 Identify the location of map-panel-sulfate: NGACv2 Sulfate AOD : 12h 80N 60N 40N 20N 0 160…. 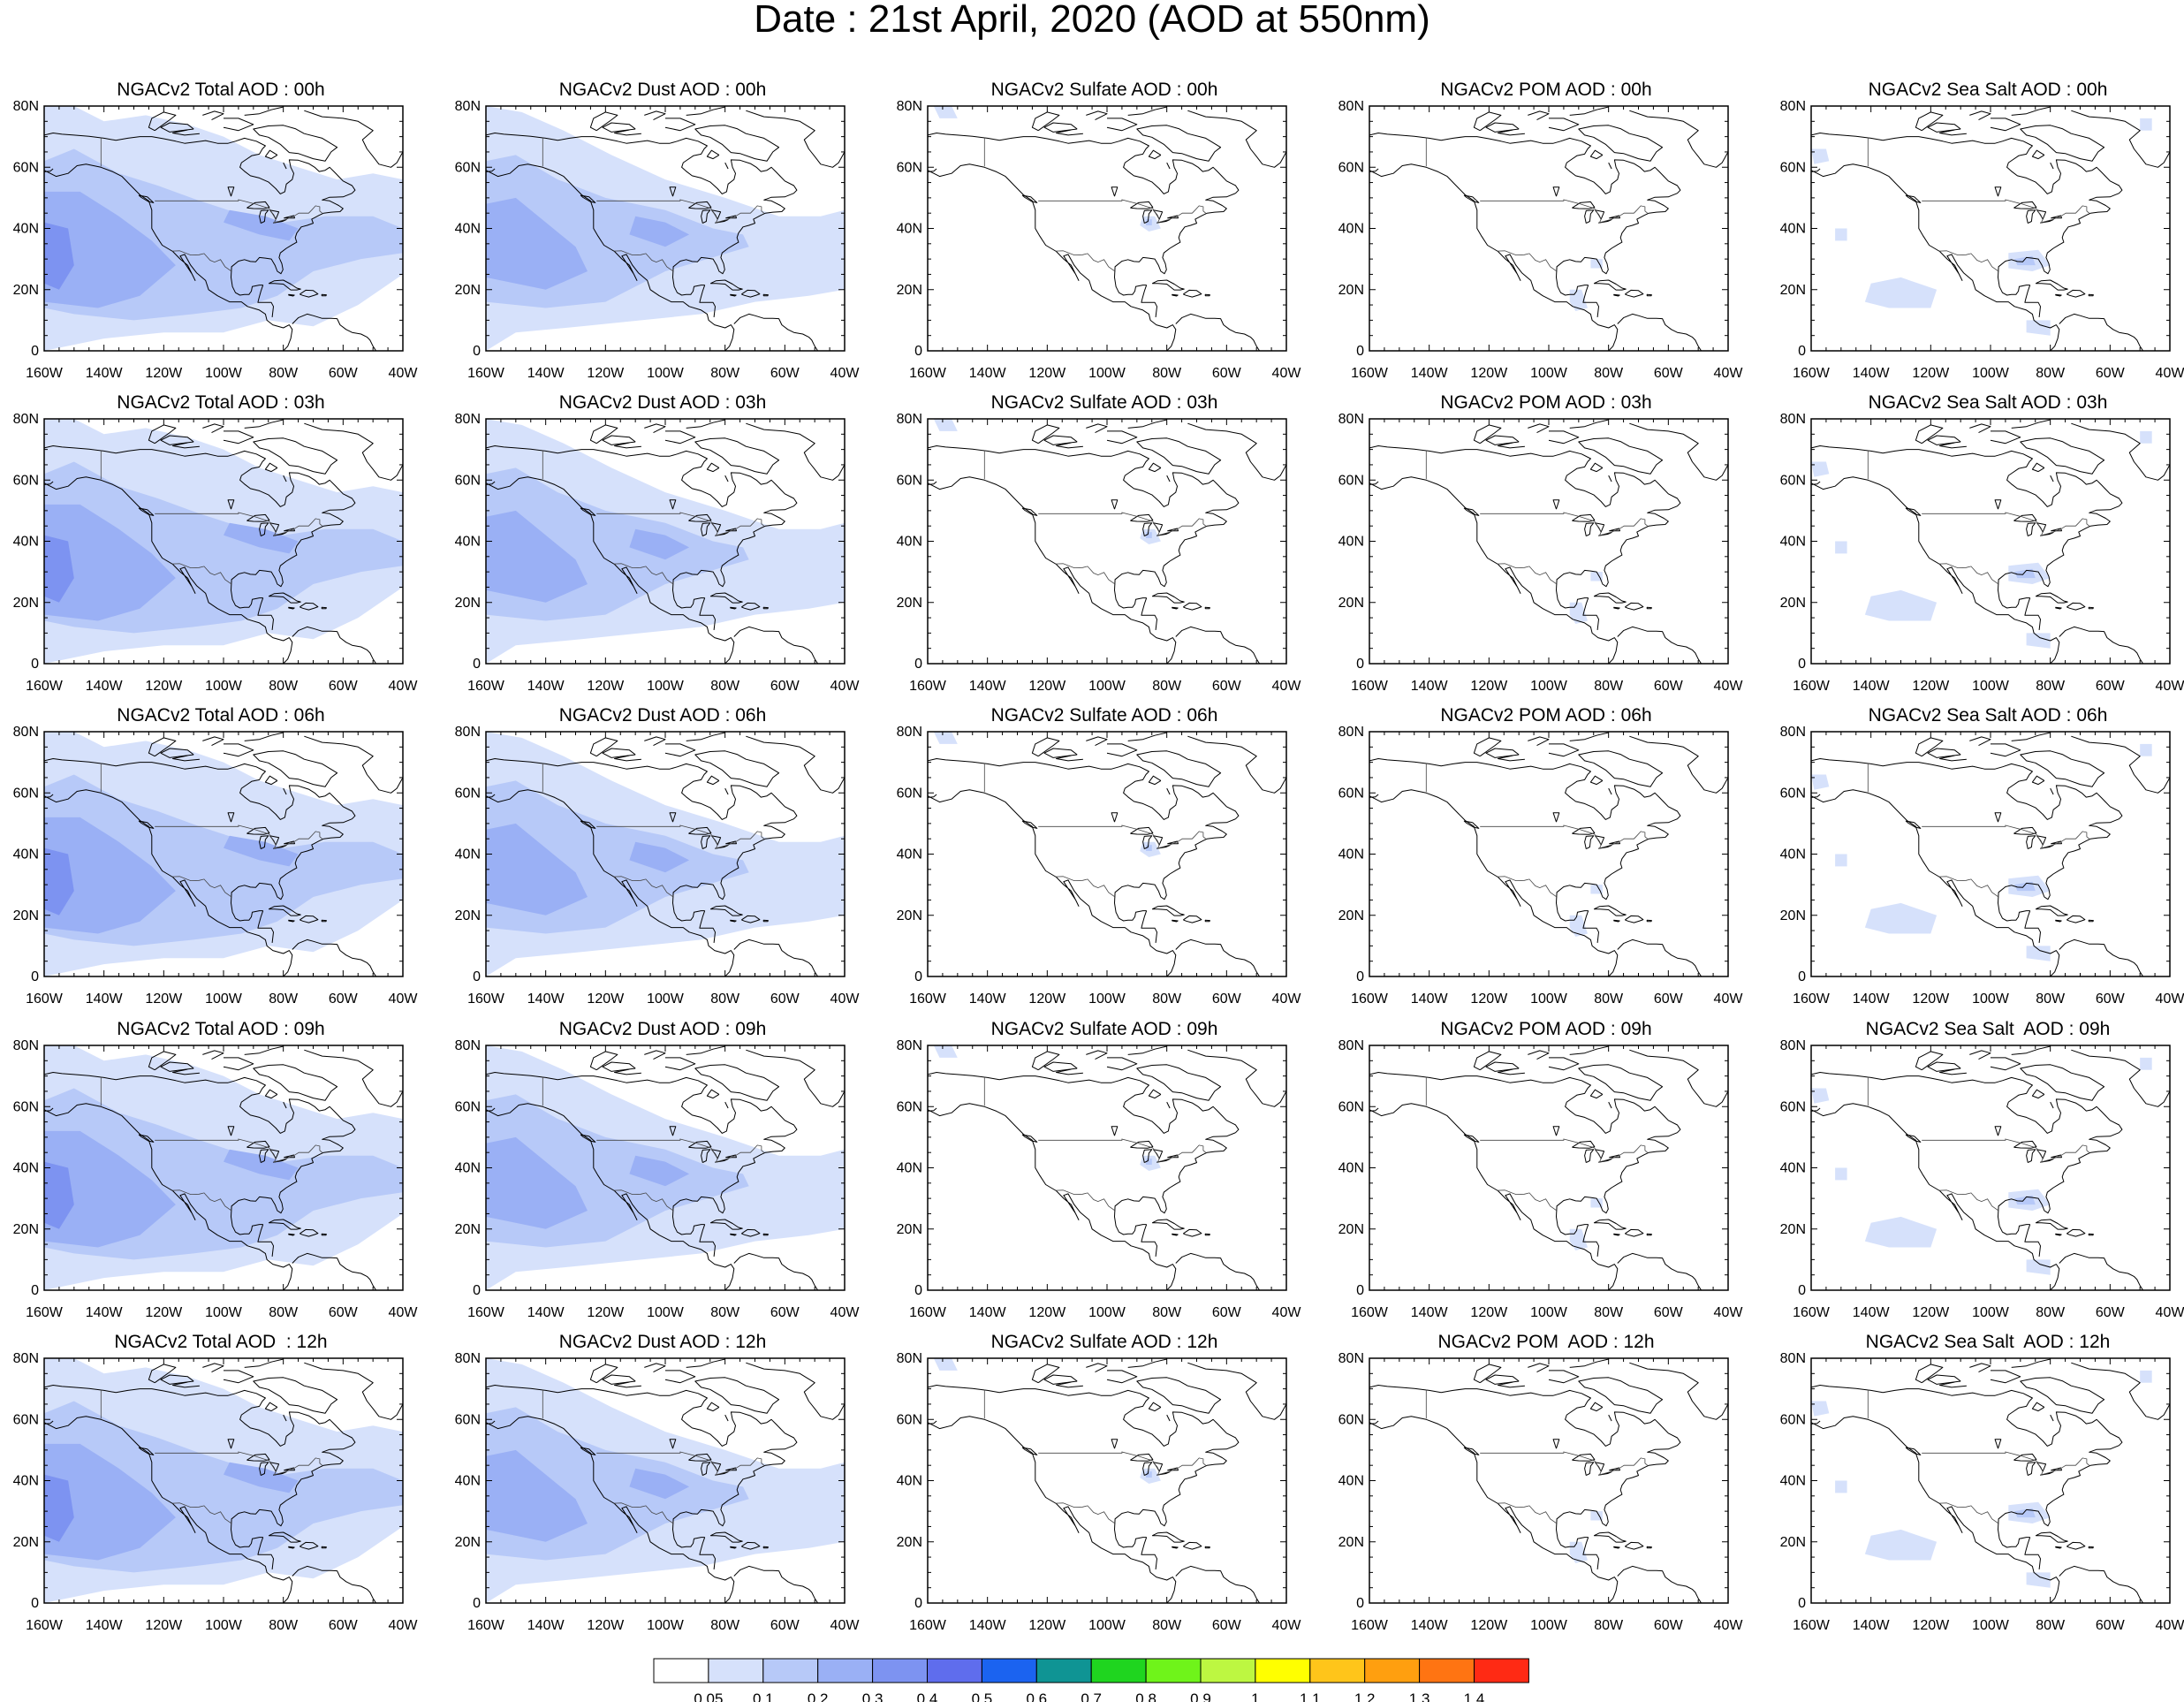
(1104, 1502).